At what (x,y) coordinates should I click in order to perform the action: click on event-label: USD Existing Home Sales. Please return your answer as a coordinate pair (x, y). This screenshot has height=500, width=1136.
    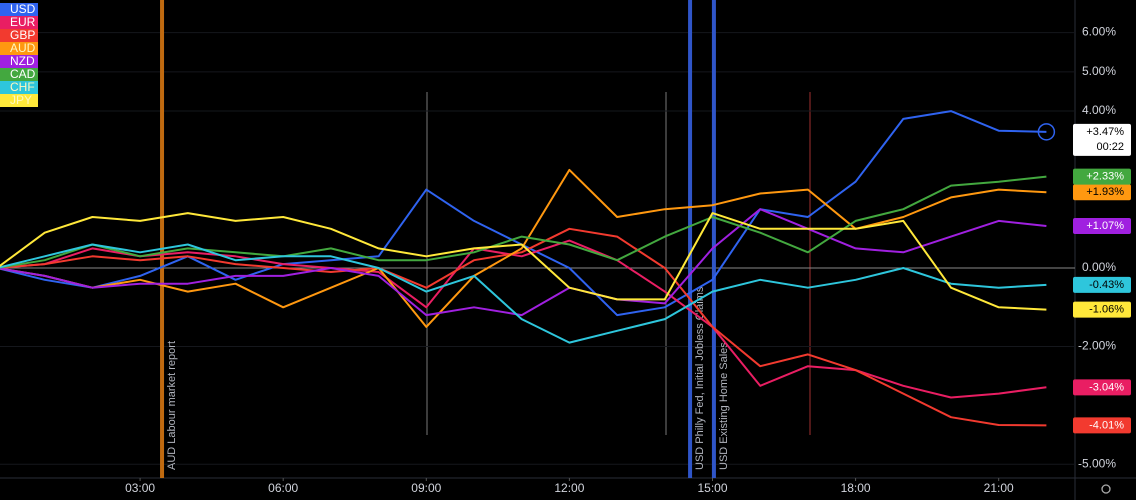
    Looking at the image, I should click on (724, 406).